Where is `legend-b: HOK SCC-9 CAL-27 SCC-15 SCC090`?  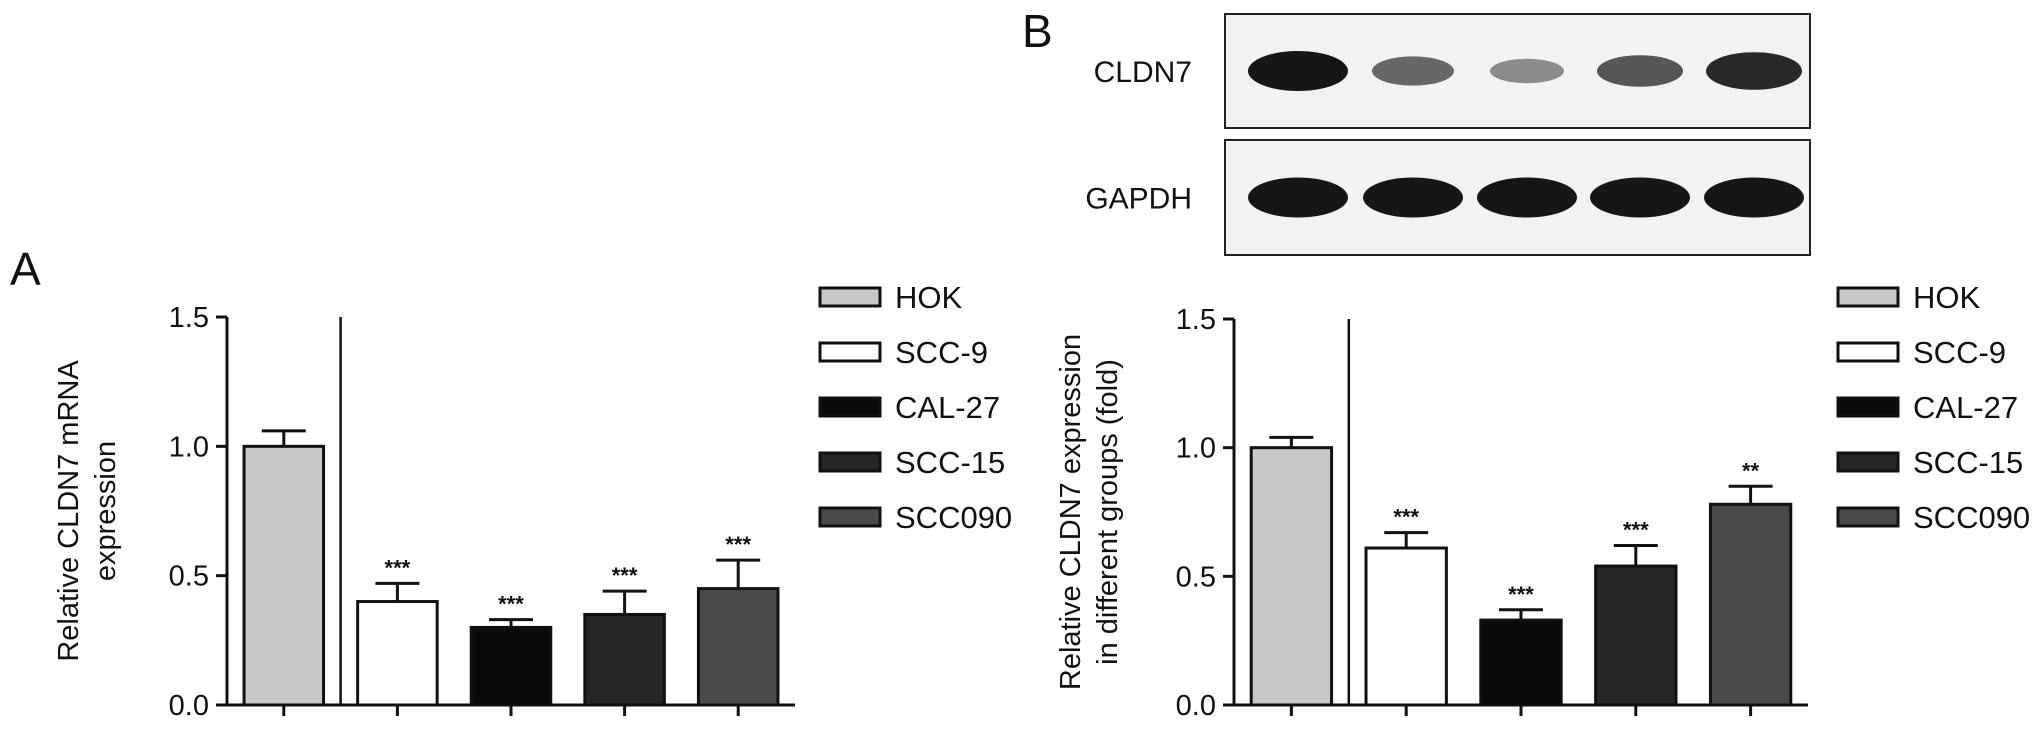 legend-b: HOK SCC-9 CAL-27 SCC-15 SCC090 is located at coordinates (1933, 407).